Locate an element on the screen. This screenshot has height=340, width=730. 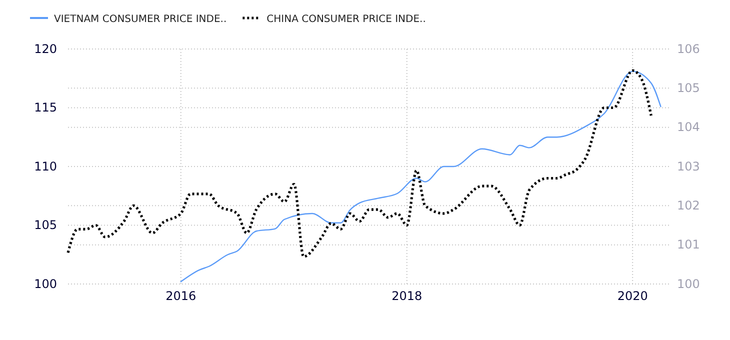
legend-label: CHINA CONSUMER PRICE INDE.. is located at coordinates (346, 19).